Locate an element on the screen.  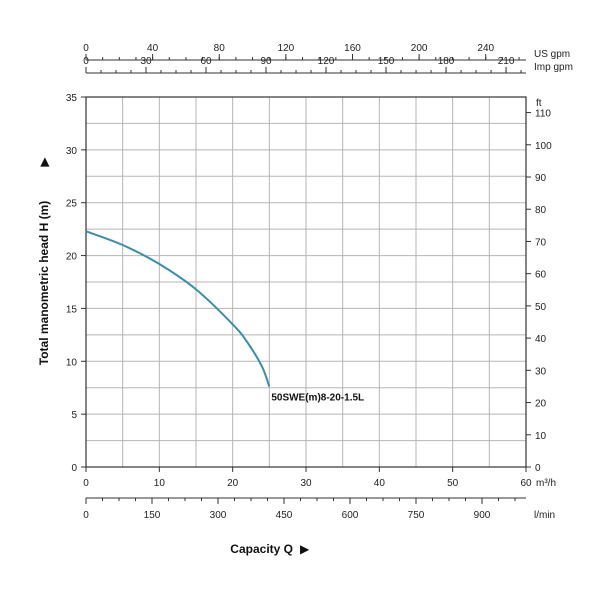
y2-unit-label: ft is located at coordinates (539, 103).